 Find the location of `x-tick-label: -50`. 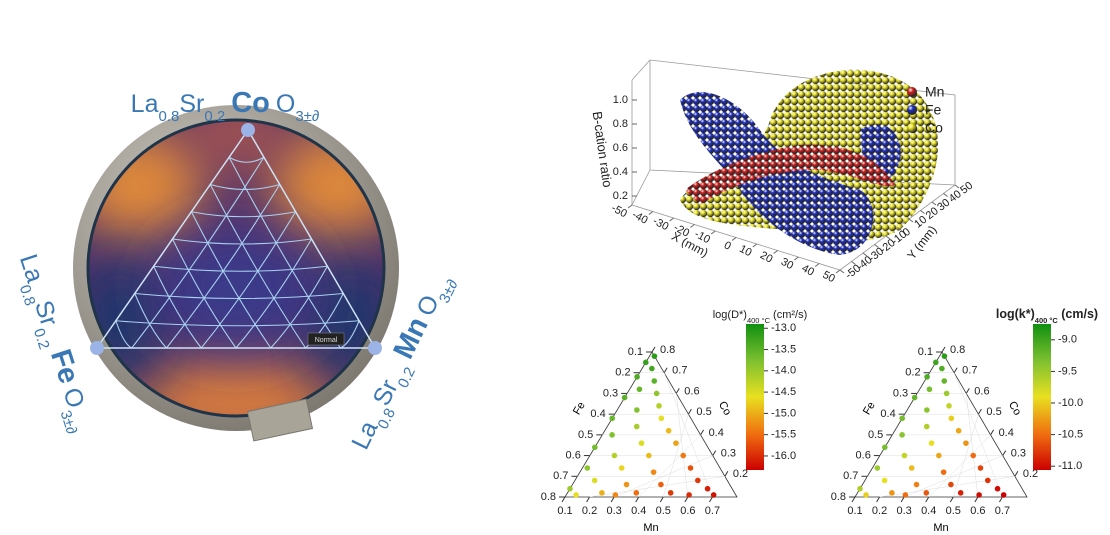

x-tick-label: -50 is located at coordinates (619, 211).